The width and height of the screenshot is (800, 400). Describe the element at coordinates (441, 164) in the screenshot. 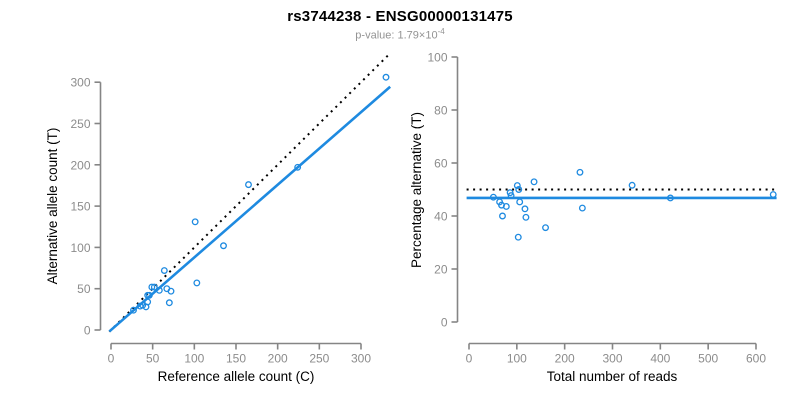

I see `y-tick-label: 60` at that location.